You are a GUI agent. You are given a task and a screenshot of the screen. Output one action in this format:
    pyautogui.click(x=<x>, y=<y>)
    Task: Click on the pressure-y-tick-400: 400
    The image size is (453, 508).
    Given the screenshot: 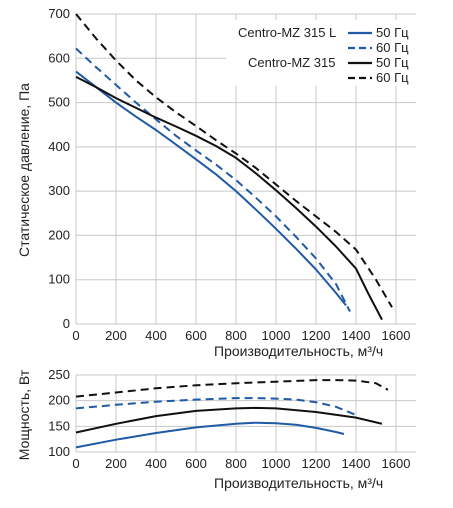 What is the action you would take?
    pyautogui.click(x=59, y=146)
    